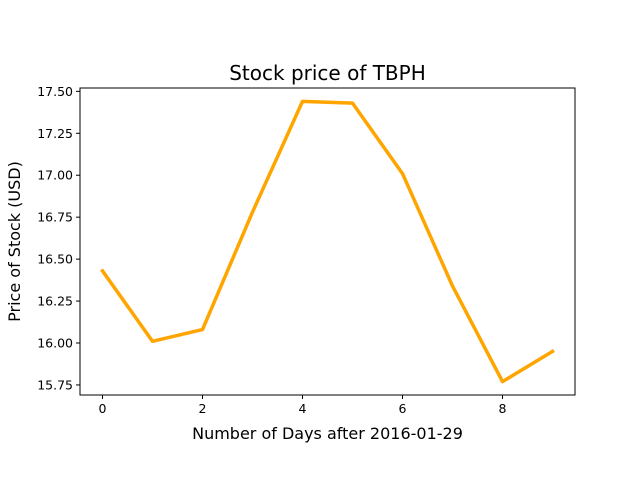  What do you see at coordinates (503, 408) in the screenshot?
I see `x-tick-label: 8` at bounding box center [503, 408].